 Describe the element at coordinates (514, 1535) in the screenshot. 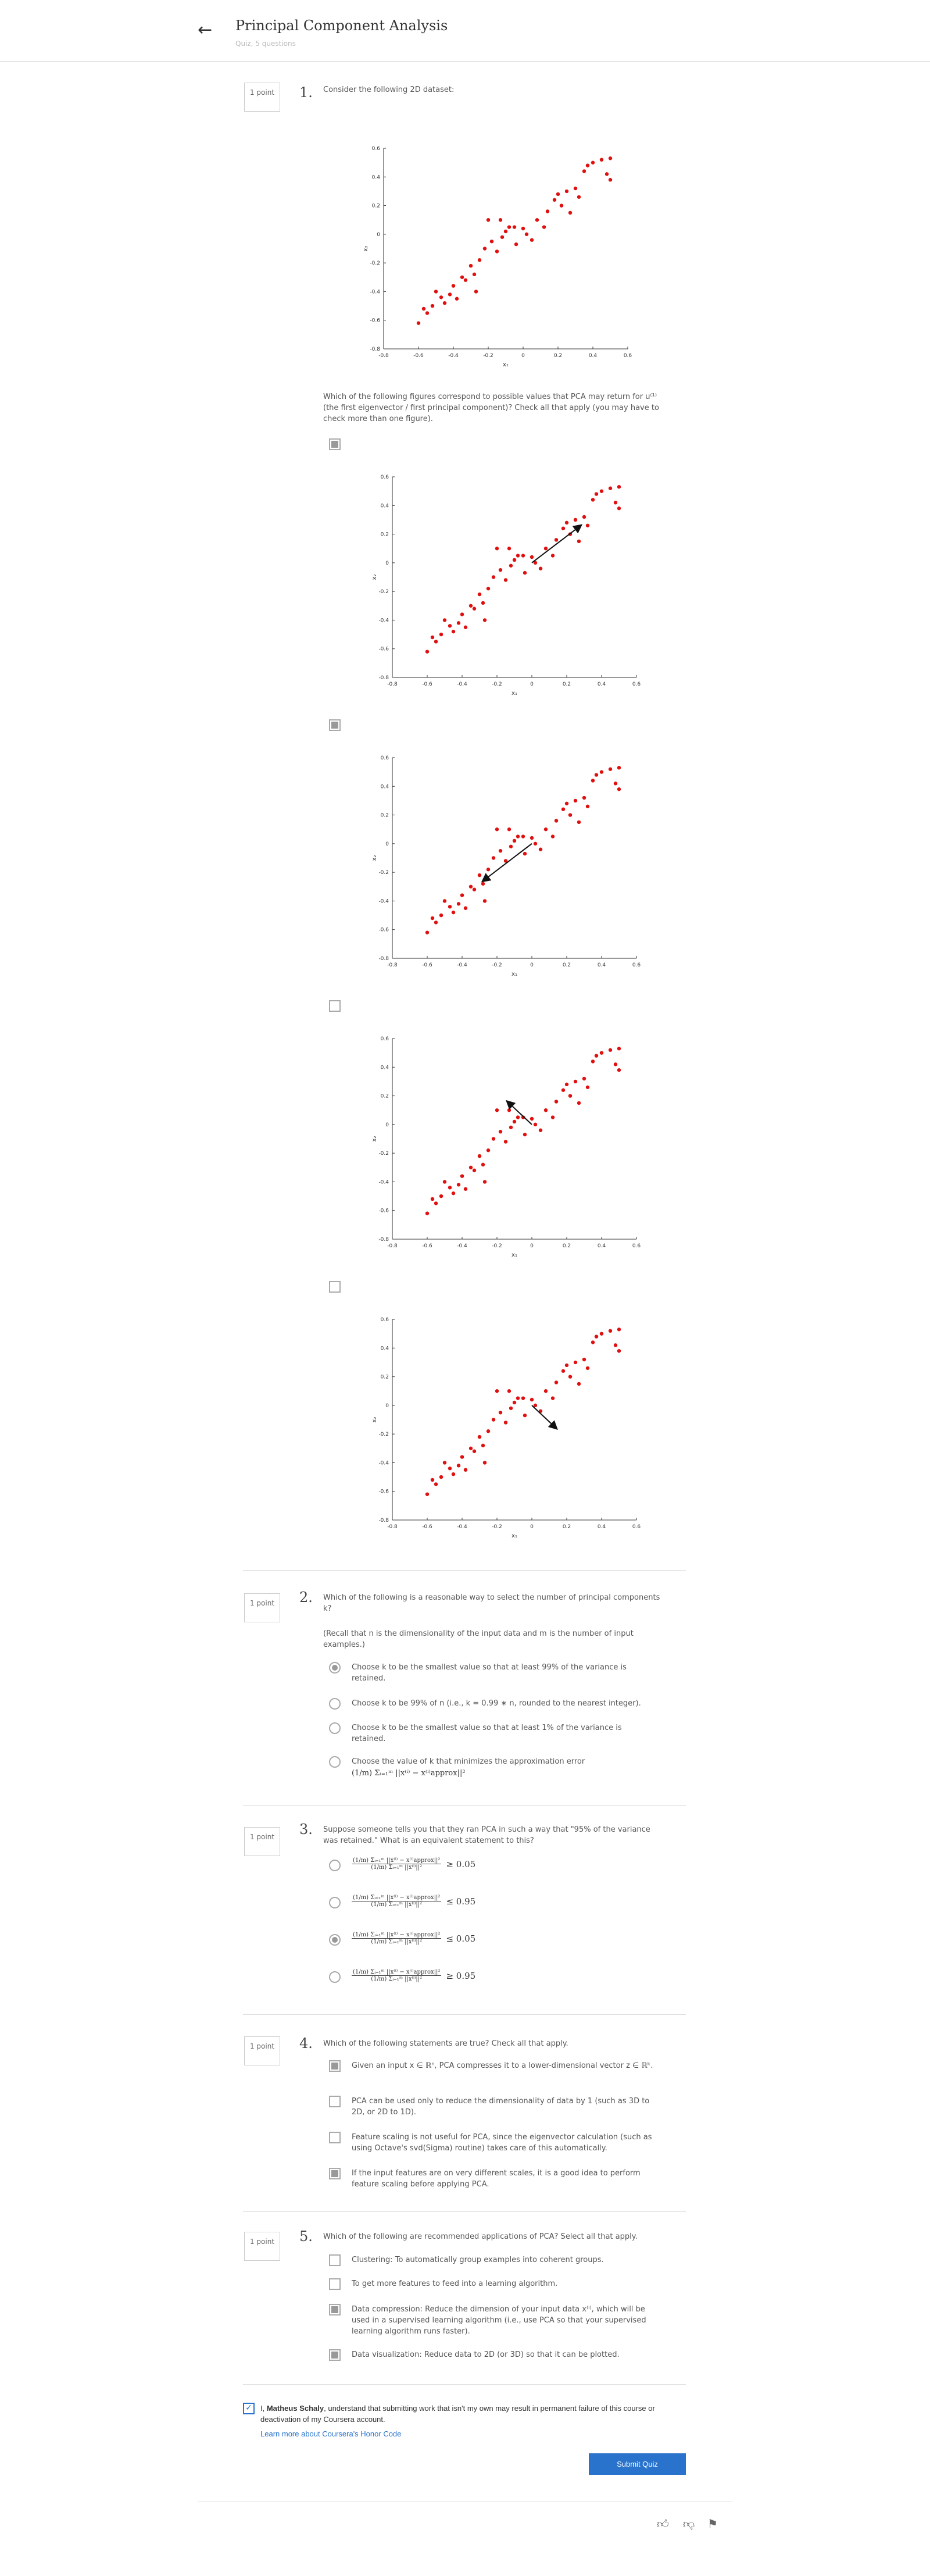

I see `x-axis-label: x₁` at that location.